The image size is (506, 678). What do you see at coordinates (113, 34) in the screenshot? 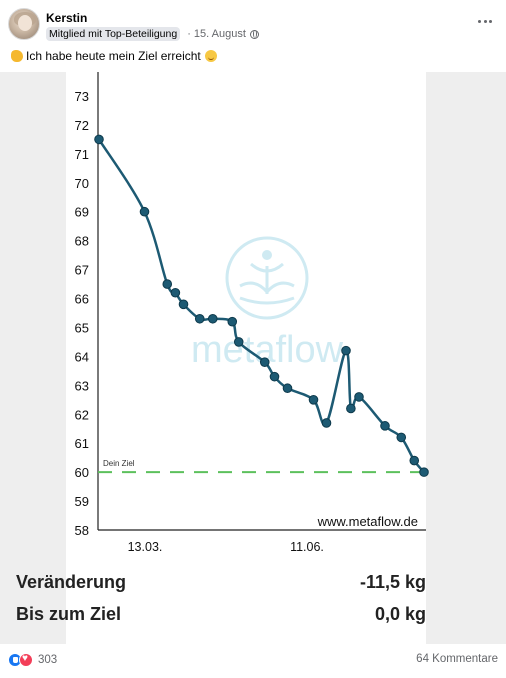
I see `member-badge: Mitglied mit Top-Beteiligung` at bounding box center [113, 34].